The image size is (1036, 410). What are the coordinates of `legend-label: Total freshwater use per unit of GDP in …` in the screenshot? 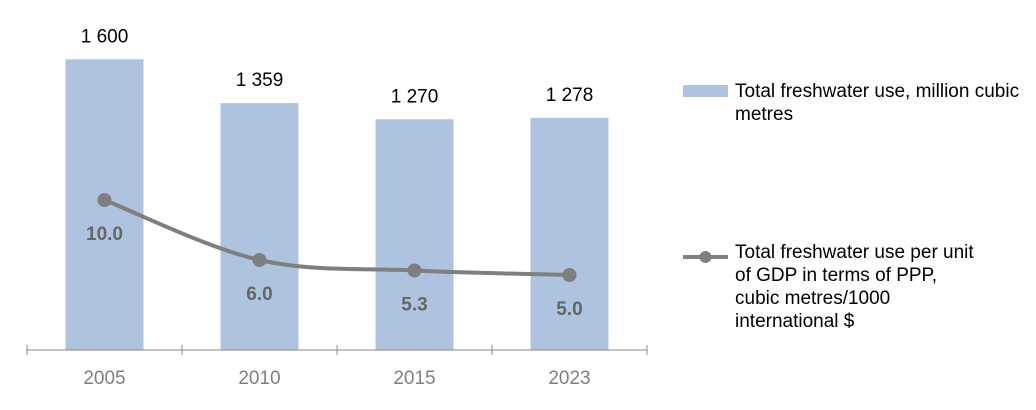 It's located at (854, 287).